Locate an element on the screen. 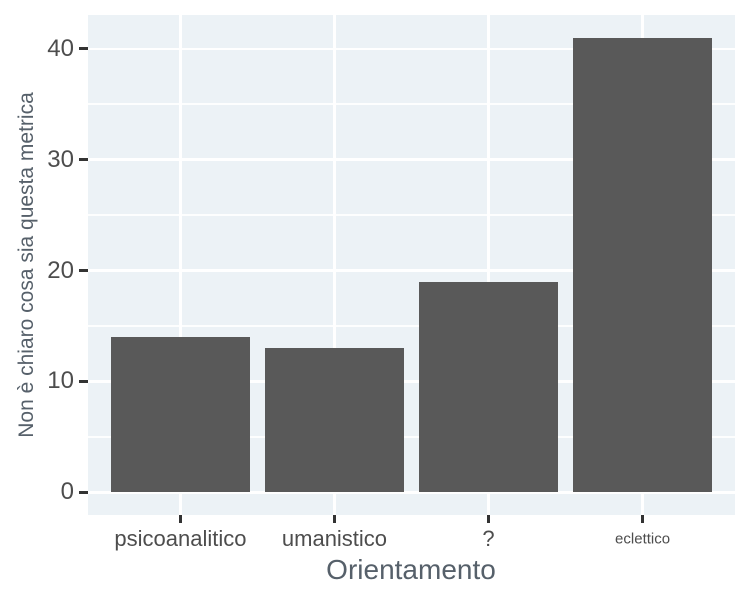  y-tick-label: 20 is located at coordinates (60, 270).